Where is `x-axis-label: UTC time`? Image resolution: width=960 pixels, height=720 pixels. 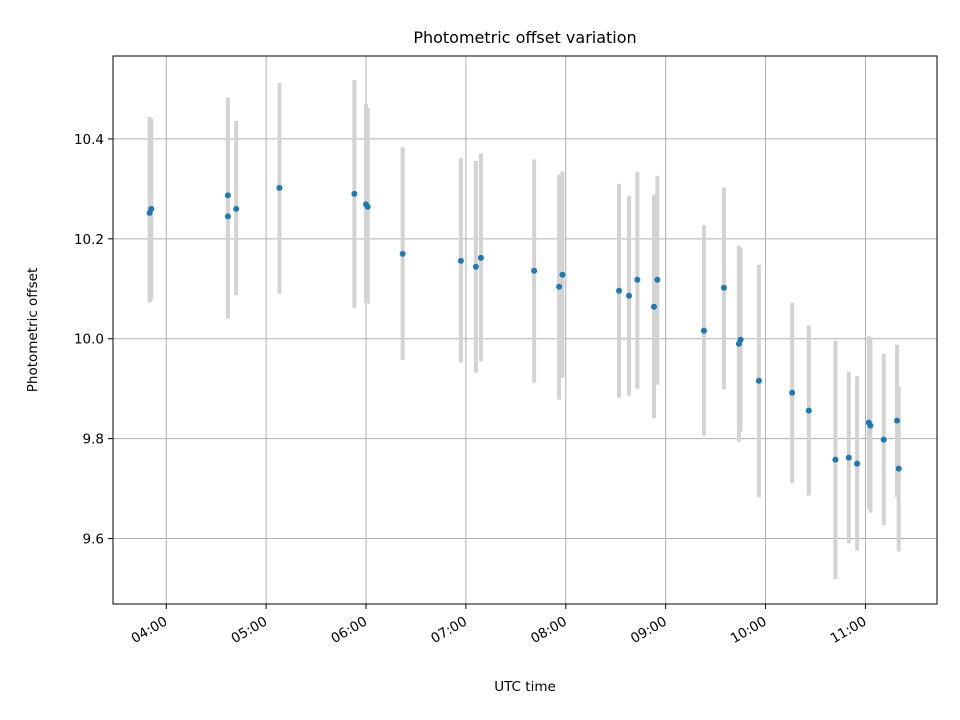
x-axis-label: UTC time is located at coordinates (525, 687).